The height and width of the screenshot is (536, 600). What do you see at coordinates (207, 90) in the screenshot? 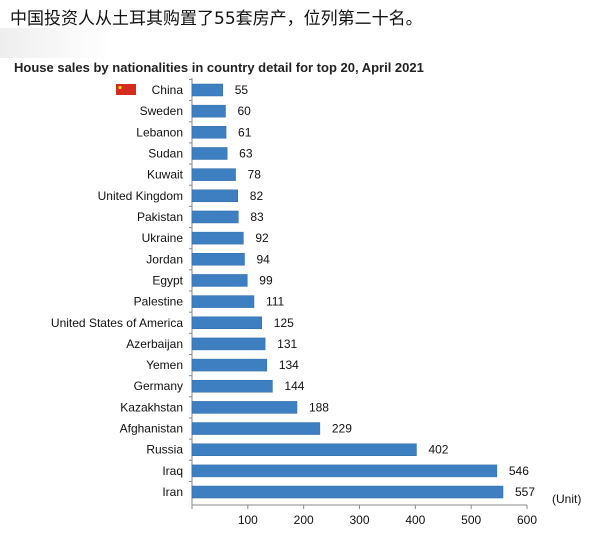
I see `bar-china` at bounding box center [207, 90].